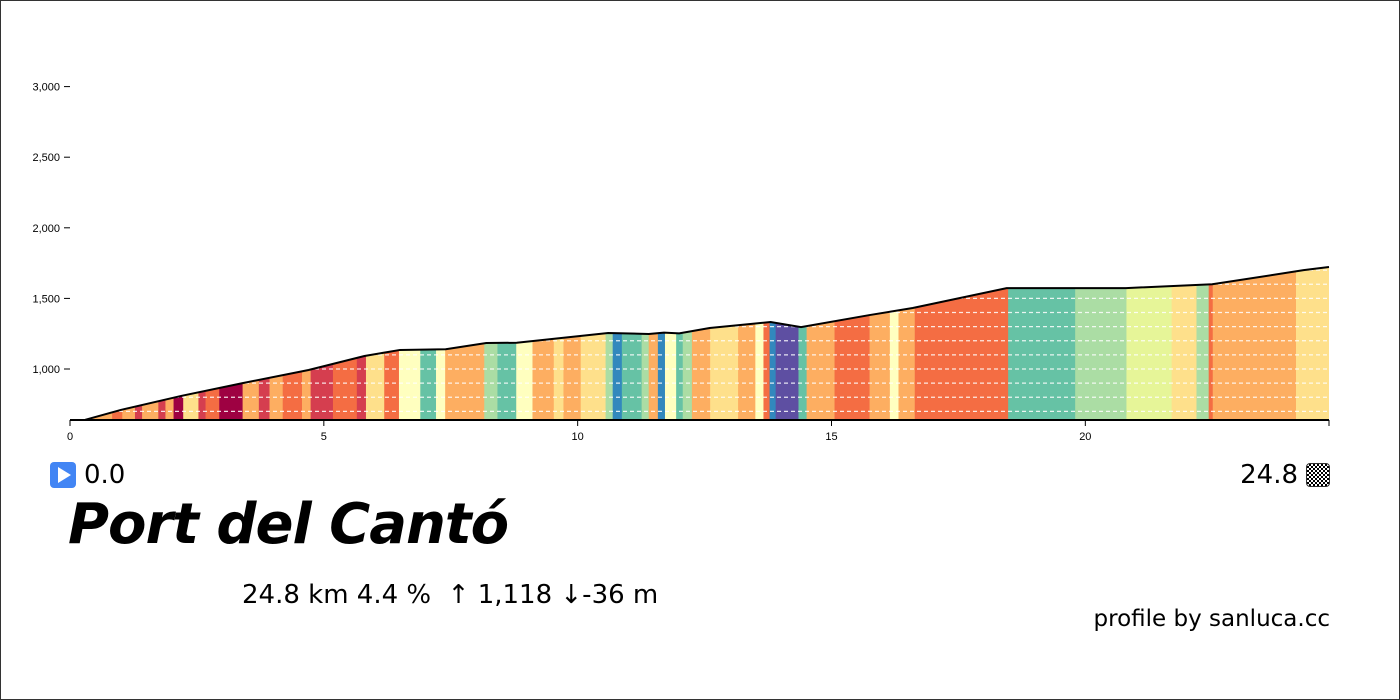  I want to click on finish-marker: 24.8, so click(1285, 475).